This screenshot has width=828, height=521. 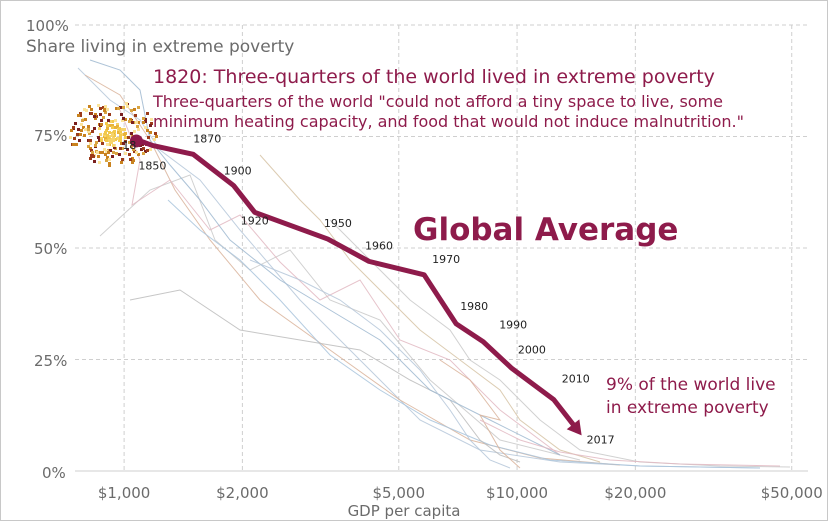 What do you see at coordinates (474, 306) in the screenshot?
I see `year-label: 1980` at bounding box center [474, 306].